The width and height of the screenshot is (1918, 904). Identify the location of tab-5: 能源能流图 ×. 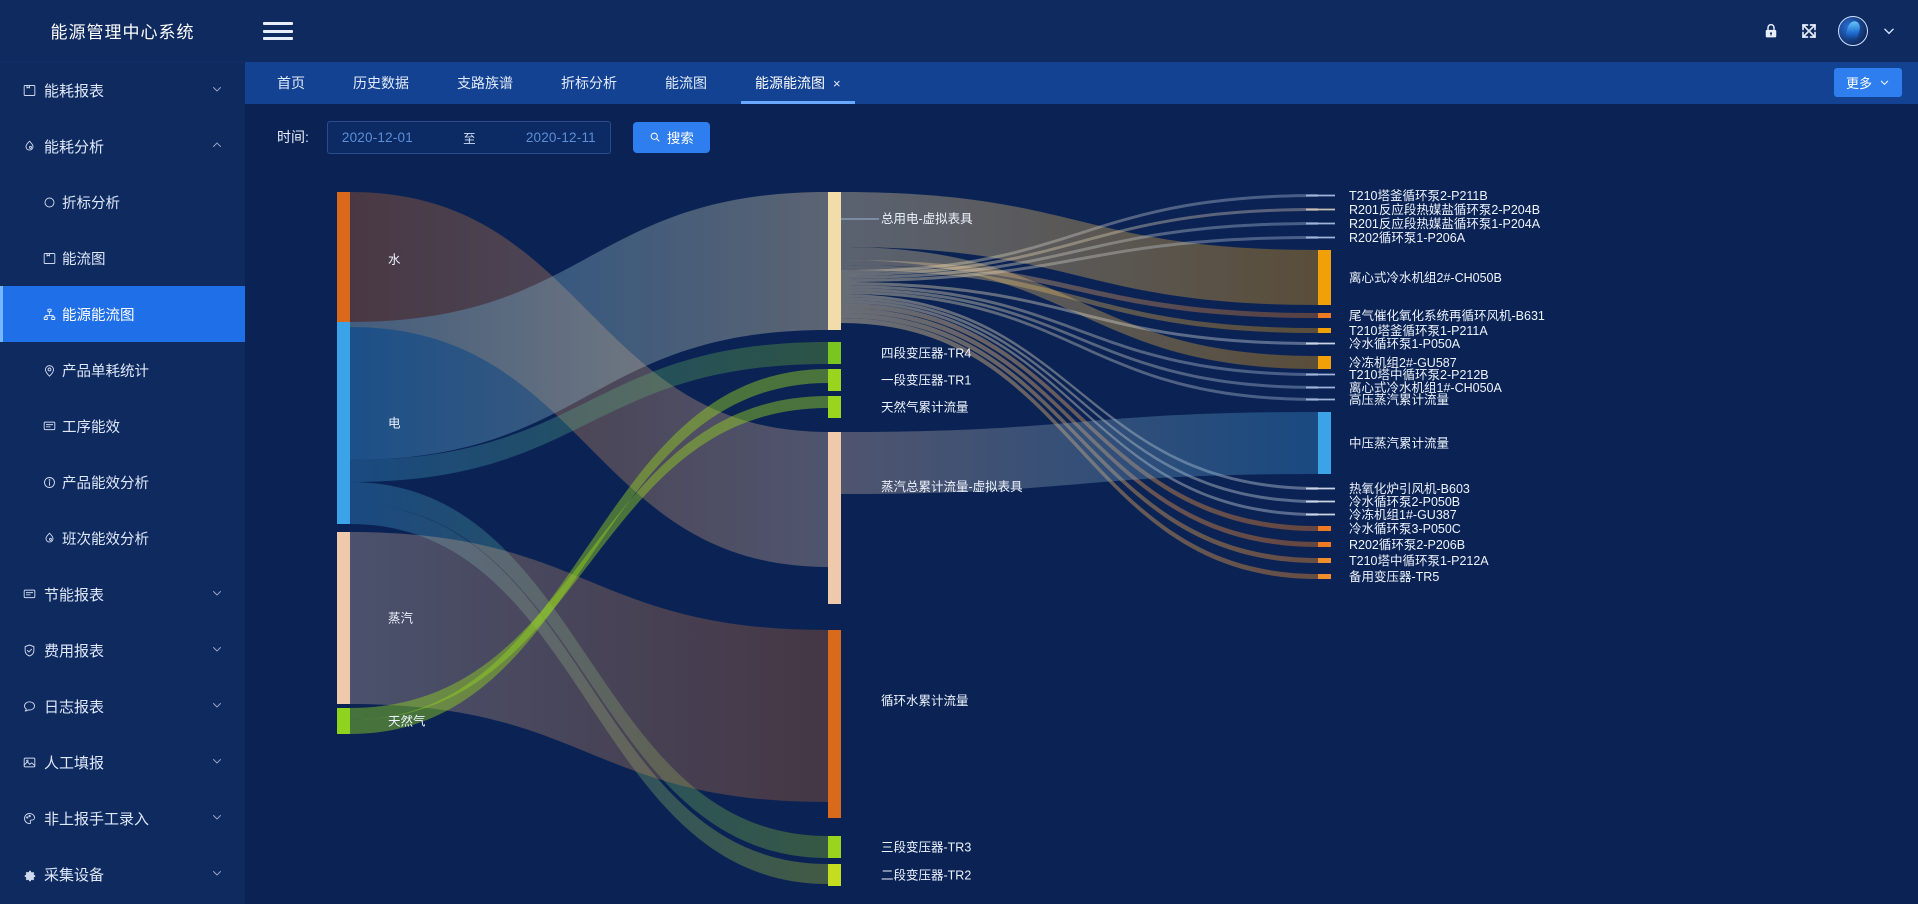
(798, 83).